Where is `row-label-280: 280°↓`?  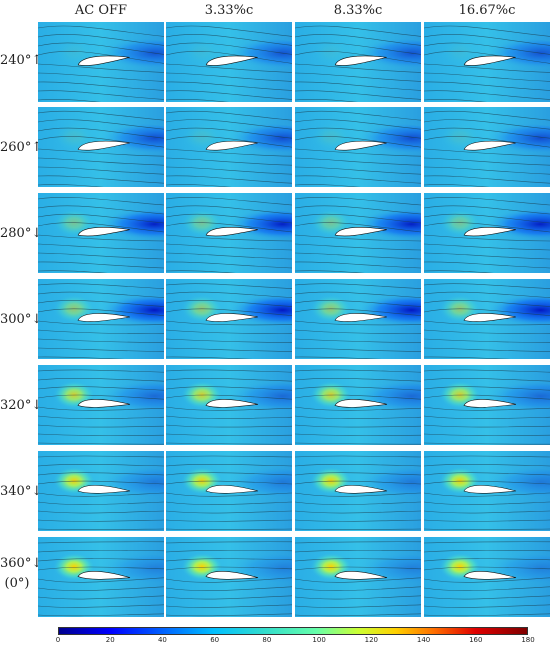
row-label-280: 280°↓ is located at coordinates (21, 233).